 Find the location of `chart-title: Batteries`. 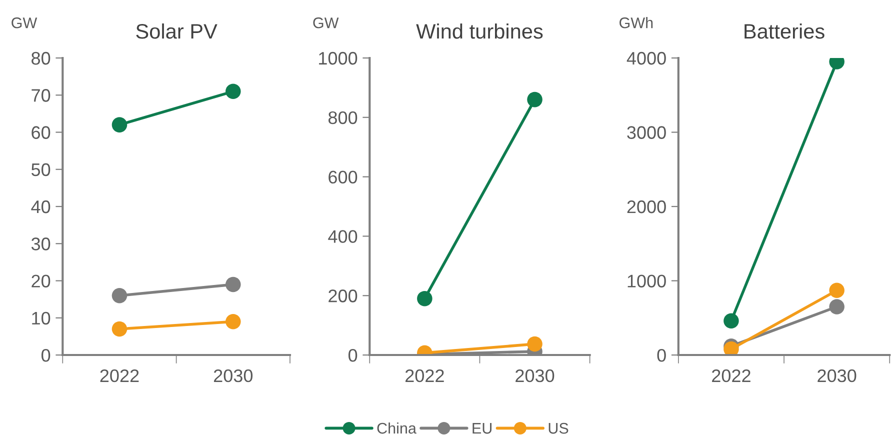

chart-title: Batteries is located at coordinates (784, 31).